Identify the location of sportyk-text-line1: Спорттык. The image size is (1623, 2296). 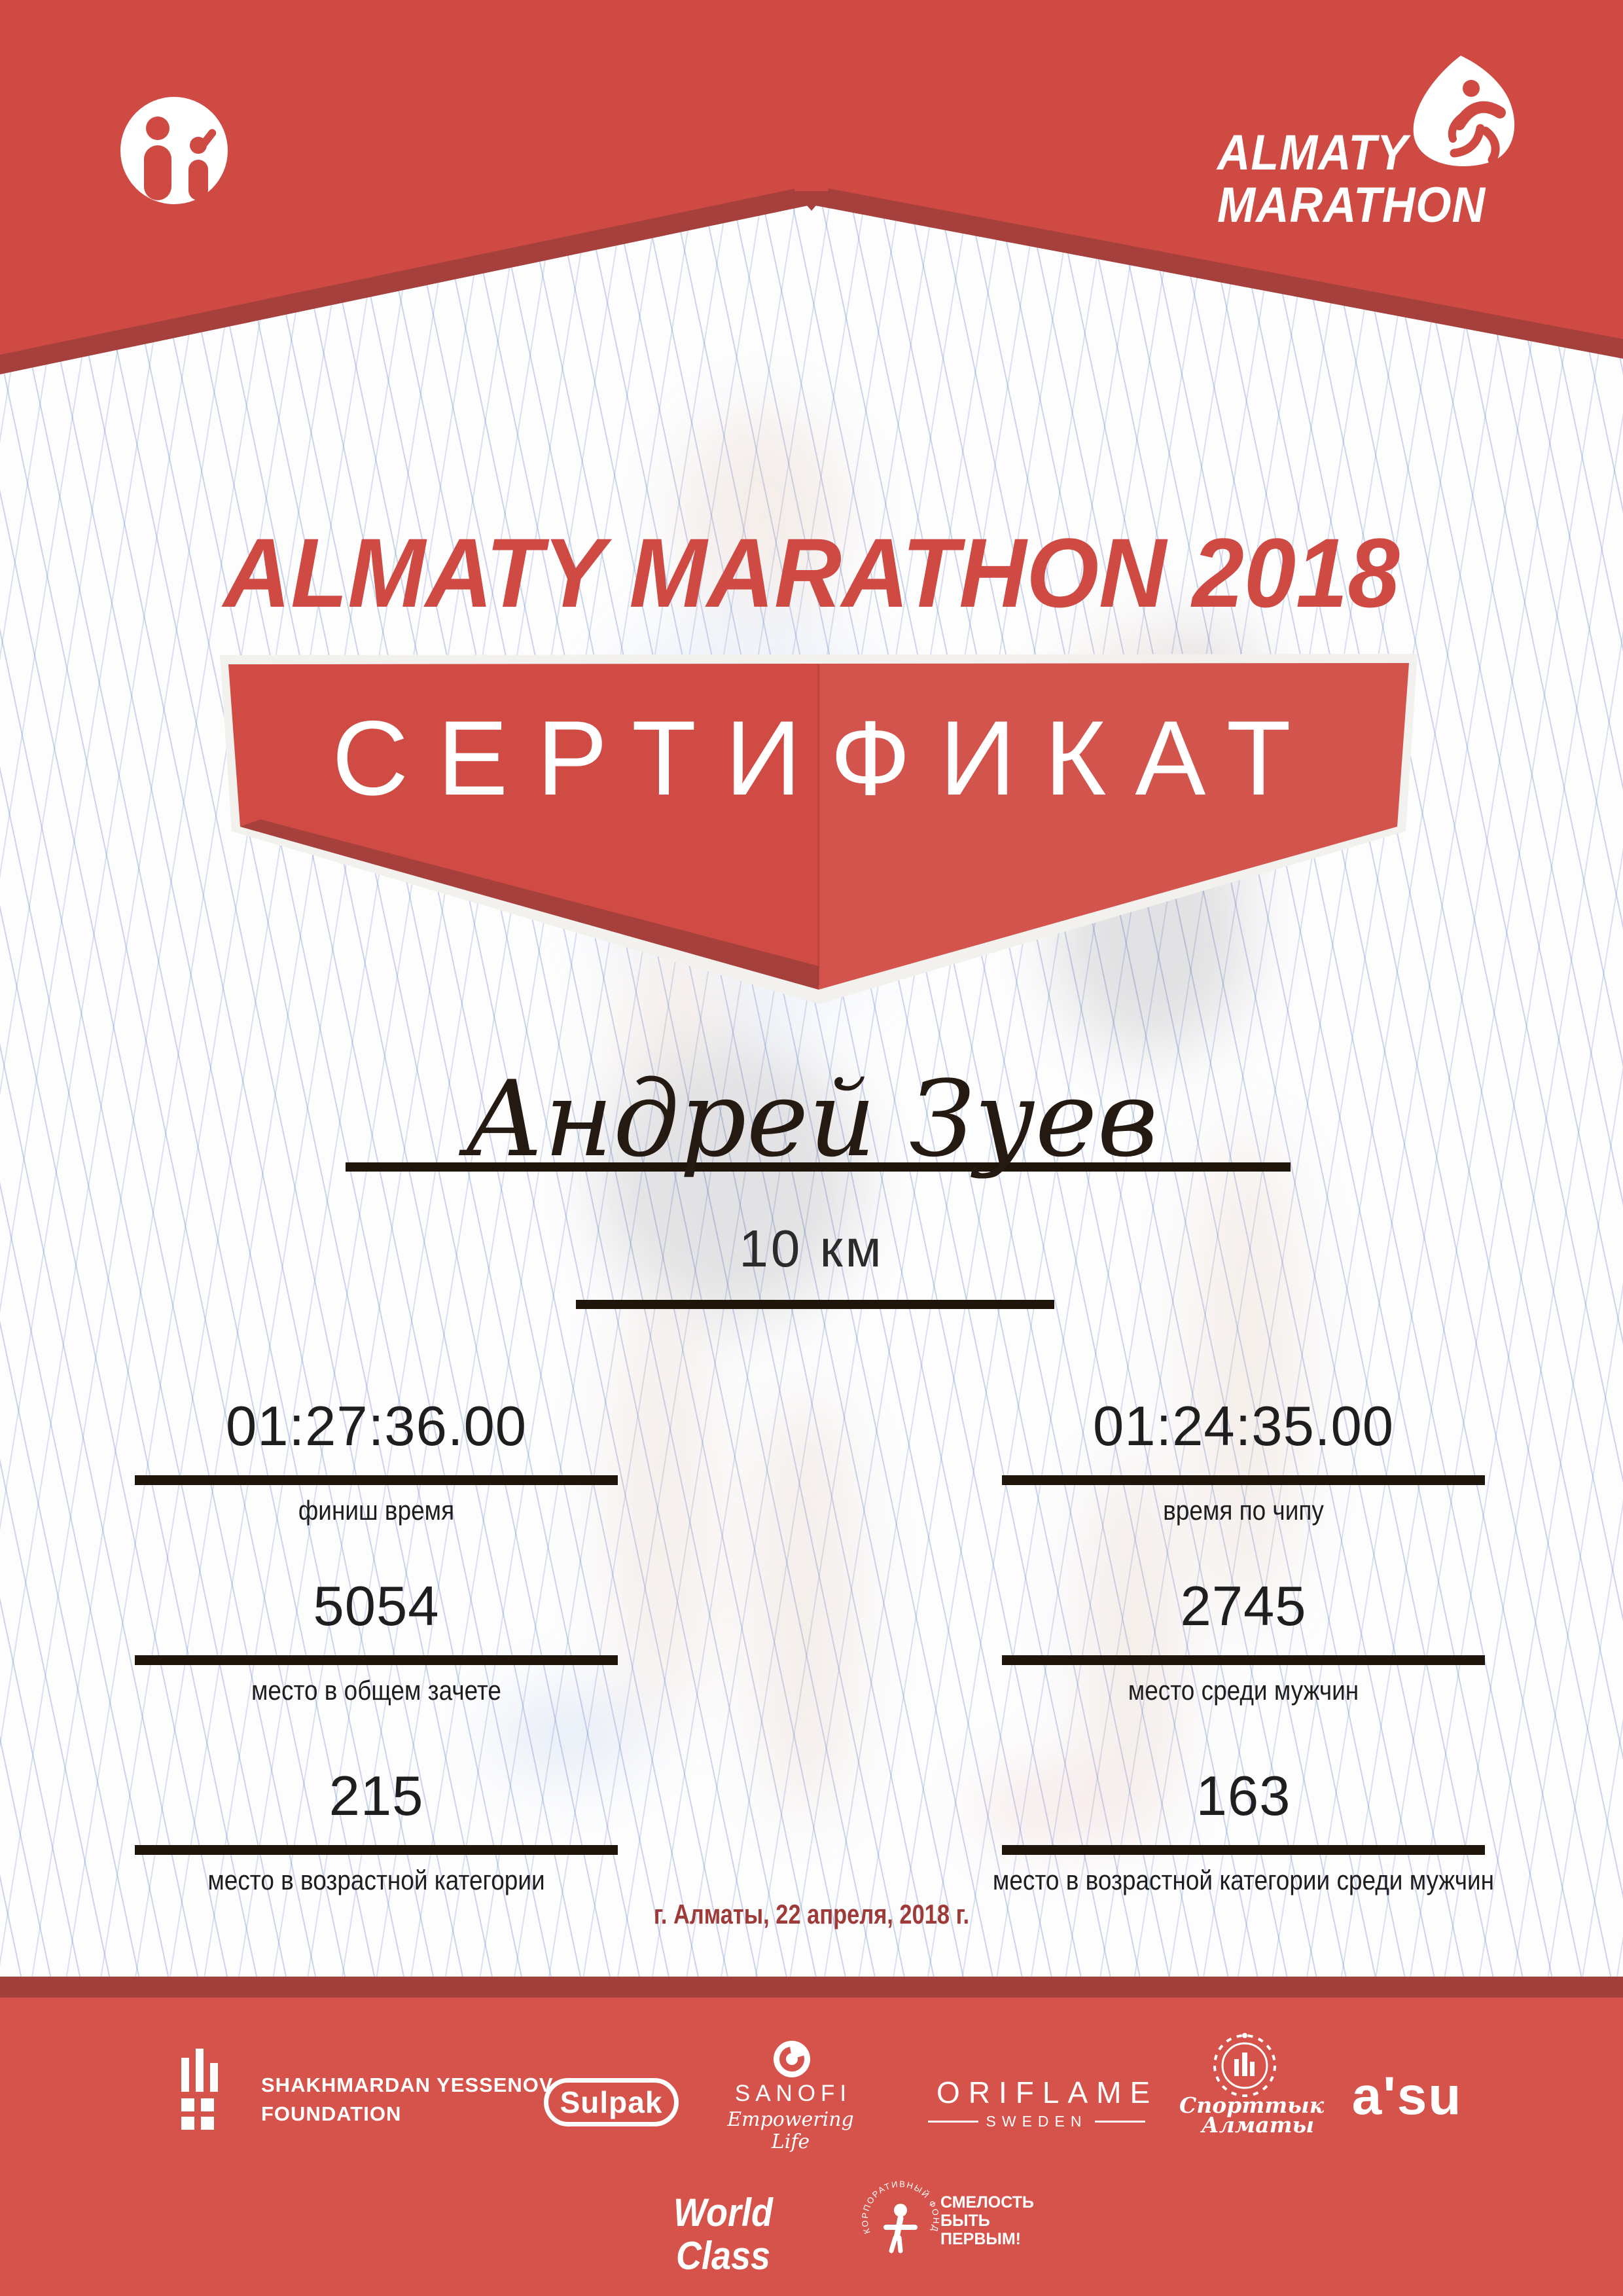
(1252, 2105).